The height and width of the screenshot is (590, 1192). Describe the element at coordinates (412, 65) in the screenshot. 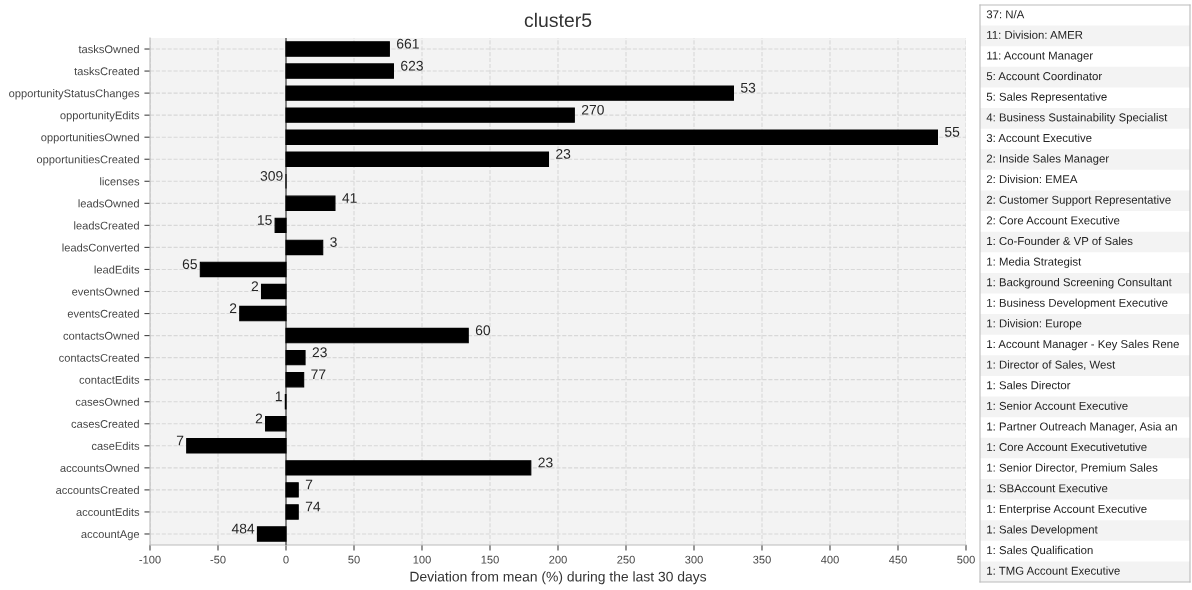

I see `annotation: 623` at that location.